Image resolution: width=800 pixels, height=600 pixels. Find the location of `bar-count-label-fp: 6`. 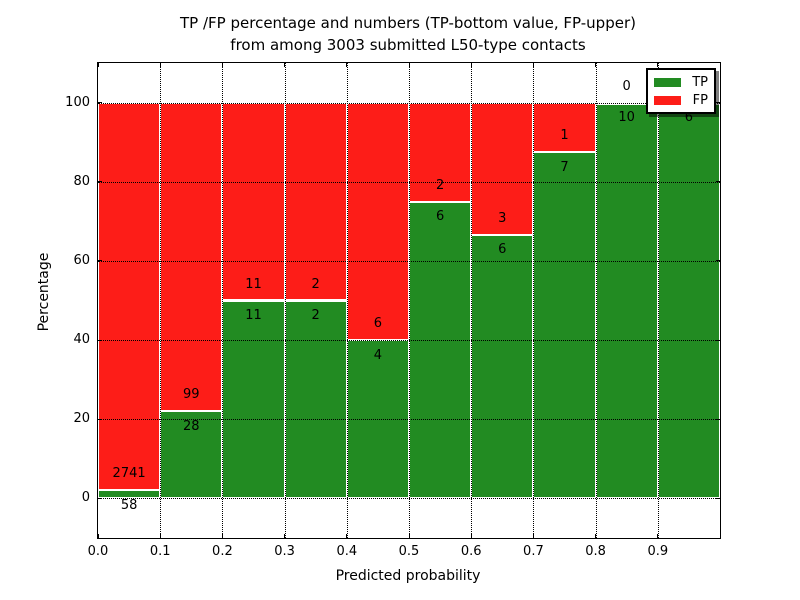

bar-count-label-fp: 6 is located at coordinates (378, 324).